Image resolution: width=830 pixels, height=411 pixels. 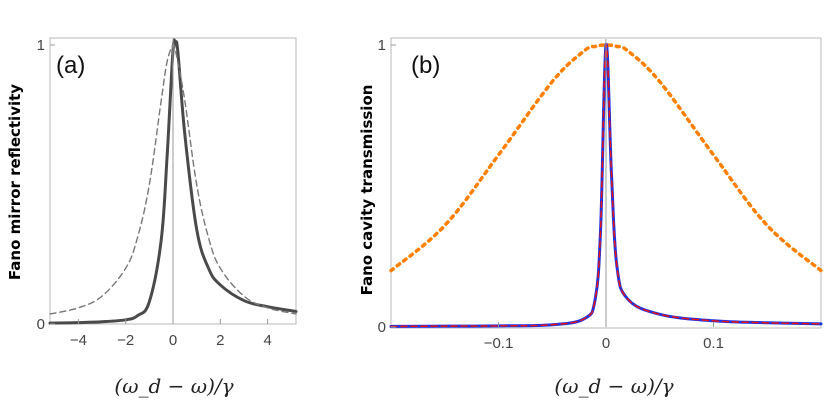 I want to click on panel-b-label: (b), so click(x=425, y=65).